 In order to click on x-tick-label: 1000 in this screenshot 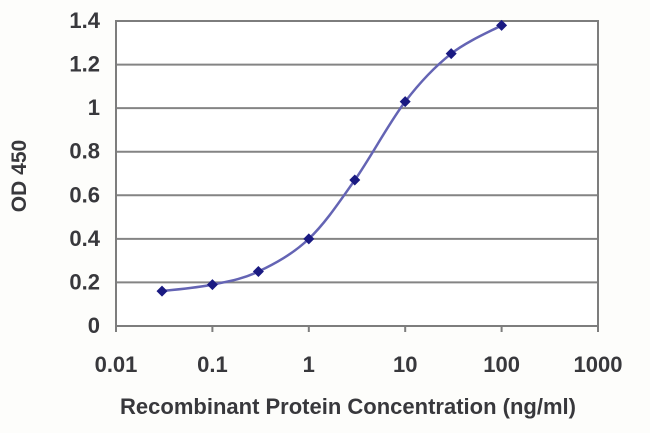, I will do `click(598, 364)`.